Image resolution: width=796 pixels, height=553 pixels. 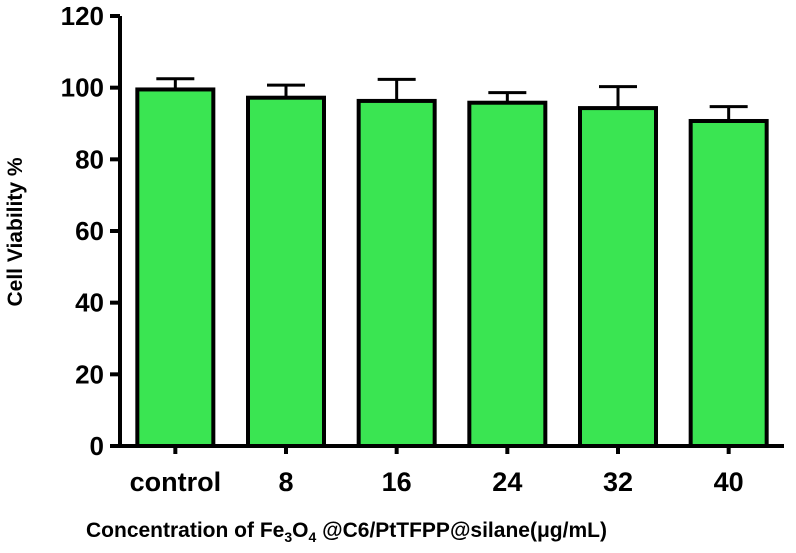 What do you see at coordinates (82, 16) in the screenshot?
I see `y-tick-label: 120` at bounding box center [82, 16].